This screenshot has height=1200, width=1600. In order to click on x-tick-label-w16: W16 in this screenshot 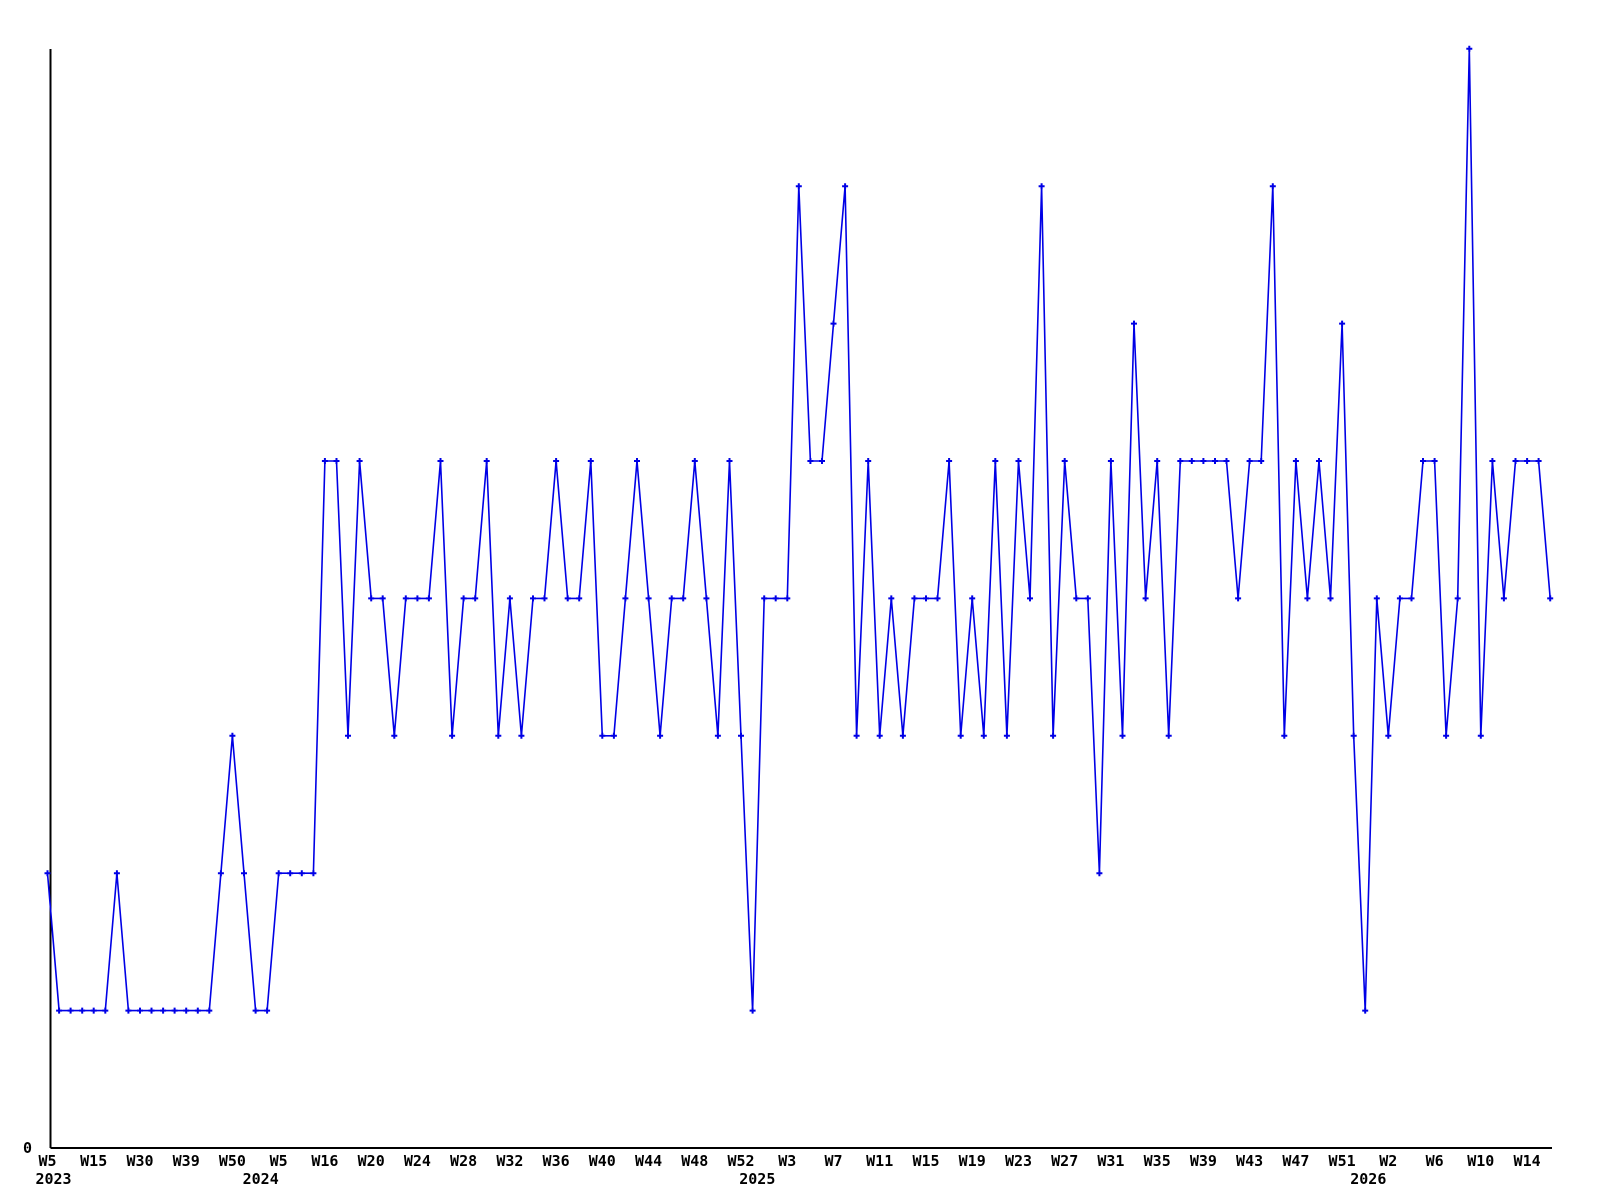, I will do `click(324, 1161)`.